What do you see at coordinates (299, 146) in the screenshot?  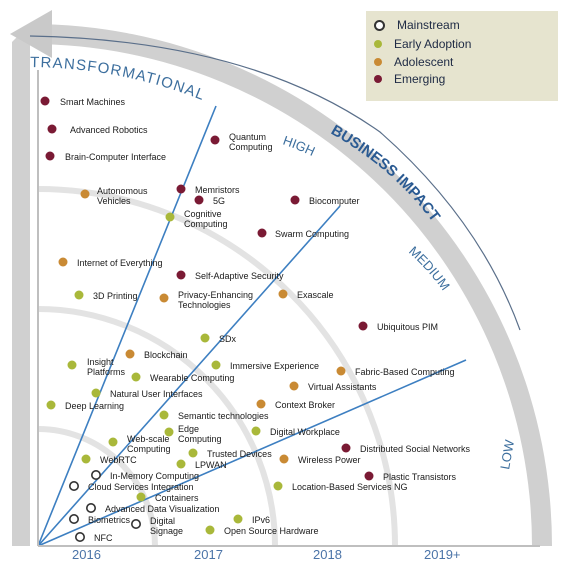 I see `impact-high: HIGH` at bounding box center [299, 146].